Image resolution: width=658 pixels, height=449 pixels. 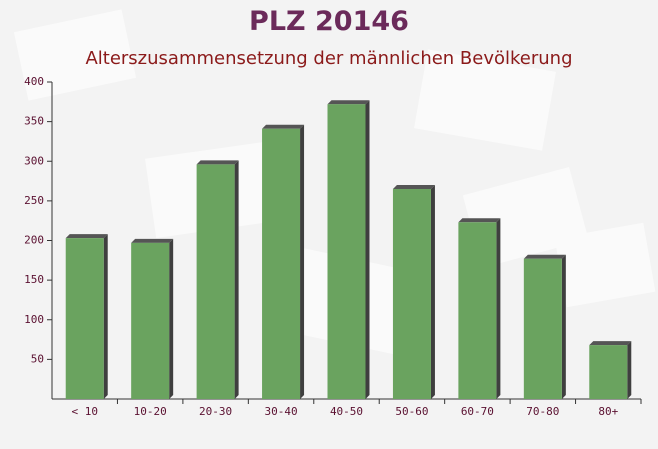 I want to click on x-tick-label: 40-50, so click(x=346, y=411).